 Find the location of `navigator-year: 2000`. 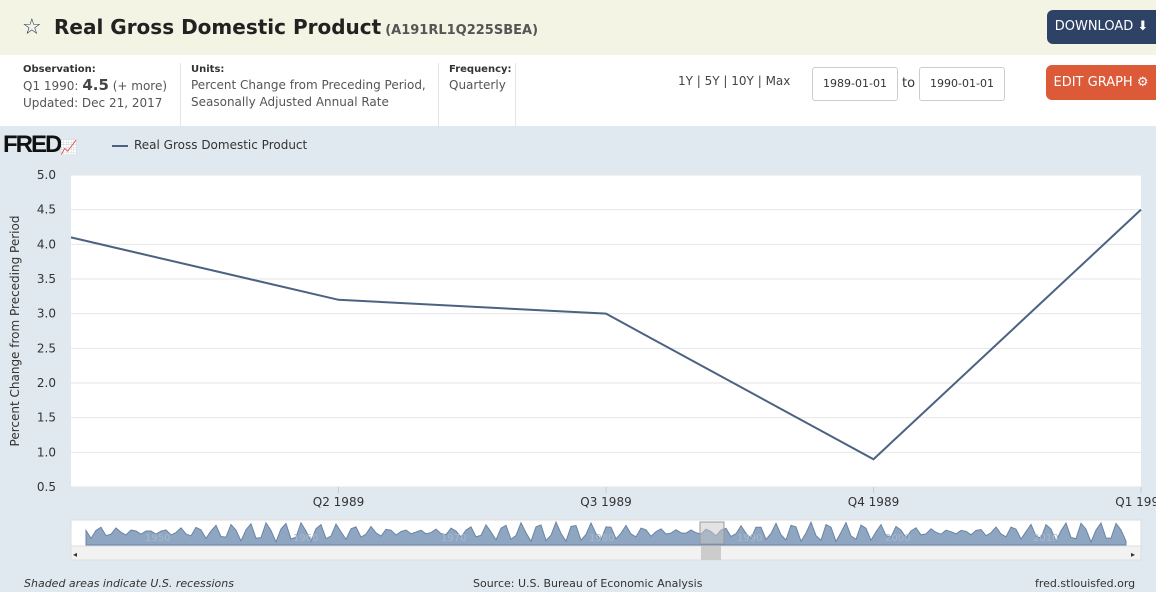

navigator-year: 2000 is located at coordinates (897, 538).